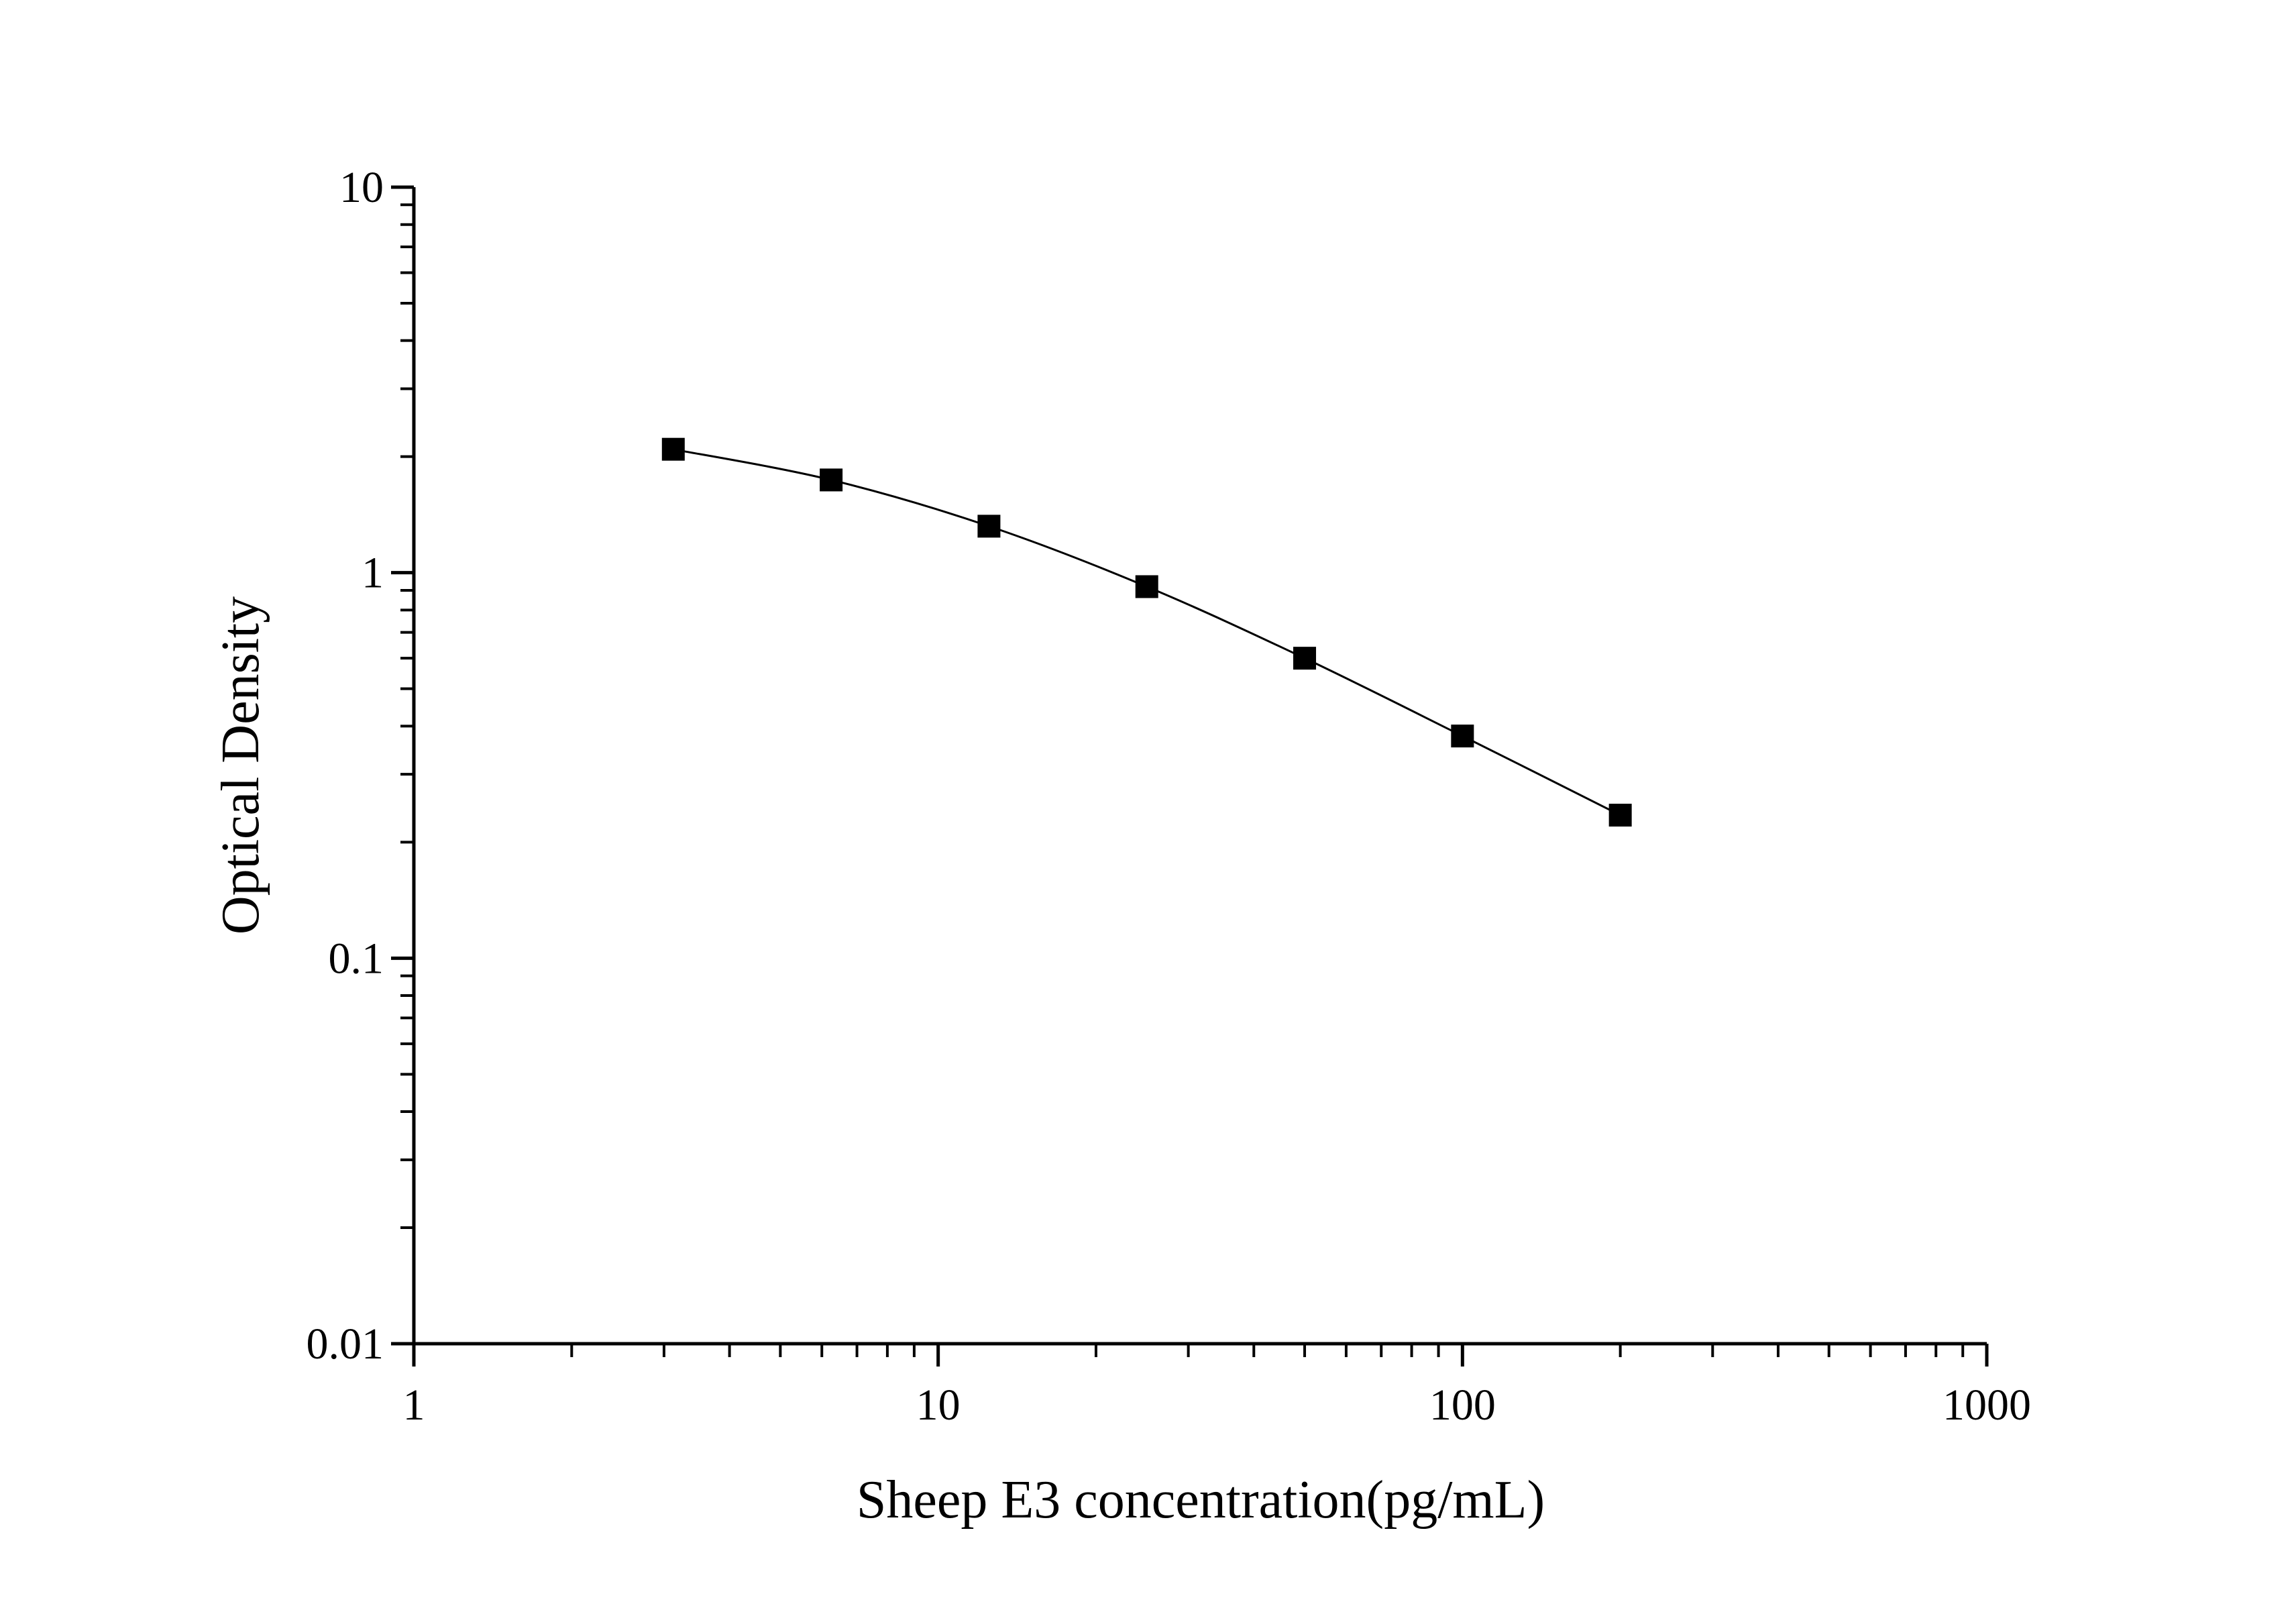 This screenshot has width=2296, height=1604. What do you see at coordinates (361, 187) in the screenshot?
I see `y-tick-label: 10` at bounding box center [361, 187].